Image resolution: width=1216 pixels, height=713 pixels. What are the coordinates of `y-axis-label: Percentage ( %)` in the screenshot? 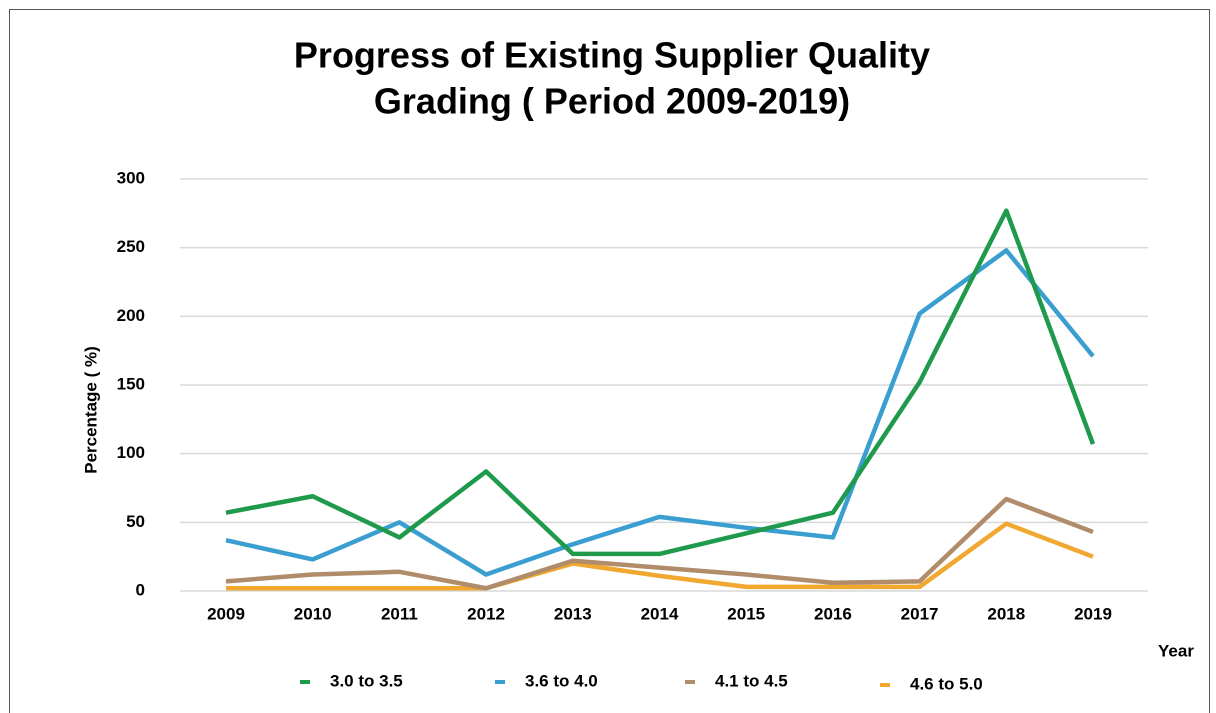 It's located at (90, 410).